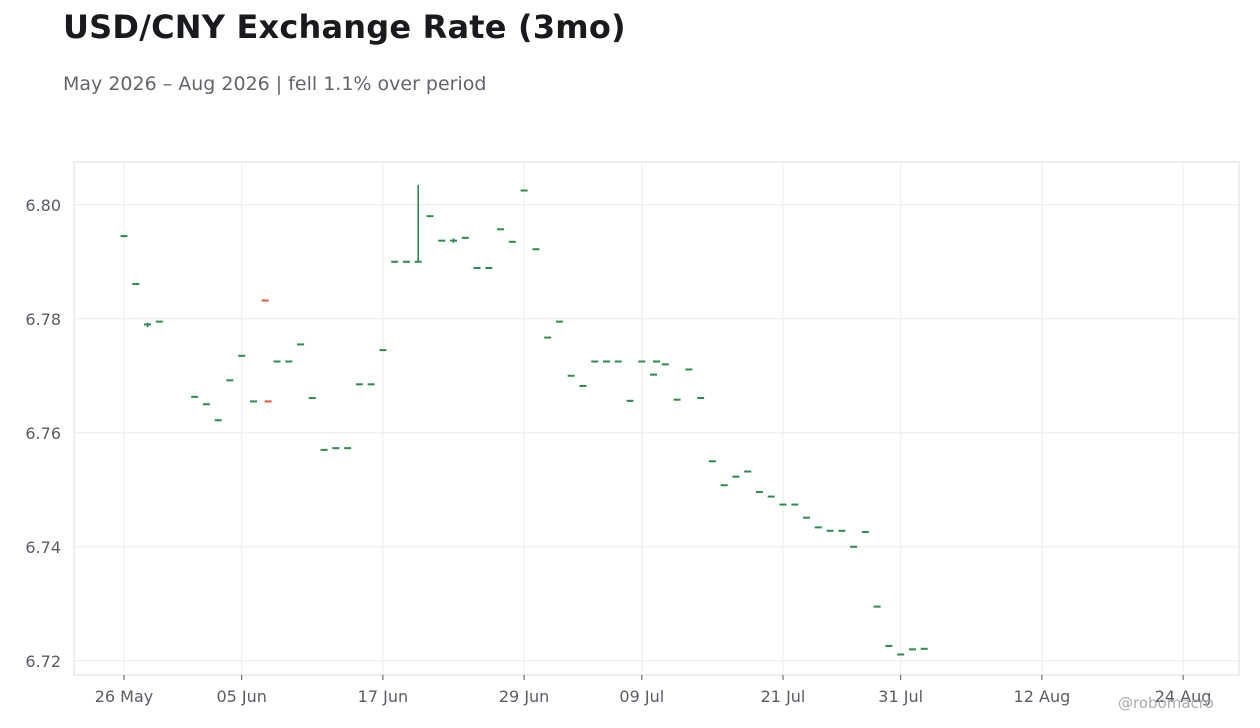  I want to click on credit-label: @robomacro, so click(1166, 703).